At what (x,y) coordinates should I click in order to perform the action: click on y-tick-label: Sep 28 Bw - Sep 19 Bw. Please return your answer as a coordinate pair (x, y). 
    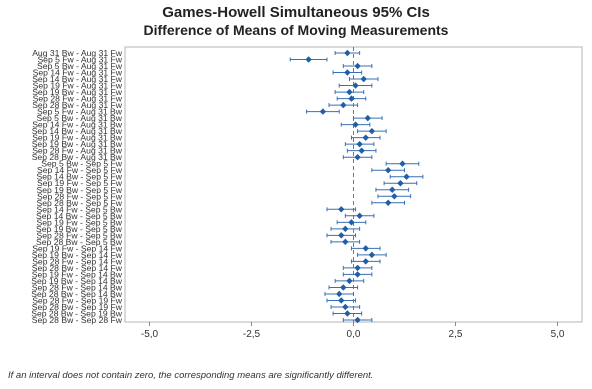
    Looking at the image, I should click on (77, 313).